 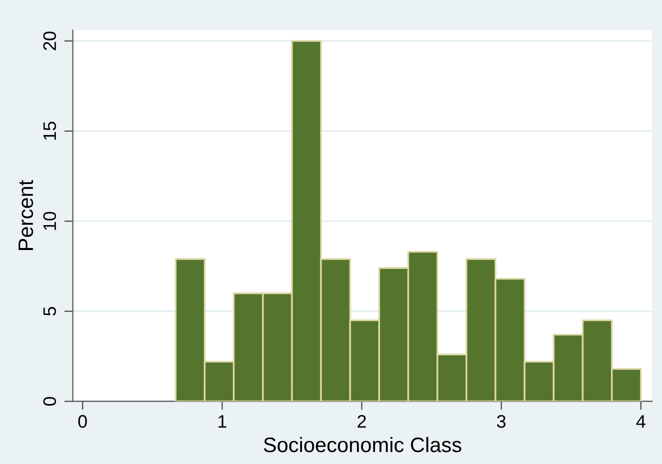 I want to click on y-axis-title: Percent, so click(x=26, y=215).